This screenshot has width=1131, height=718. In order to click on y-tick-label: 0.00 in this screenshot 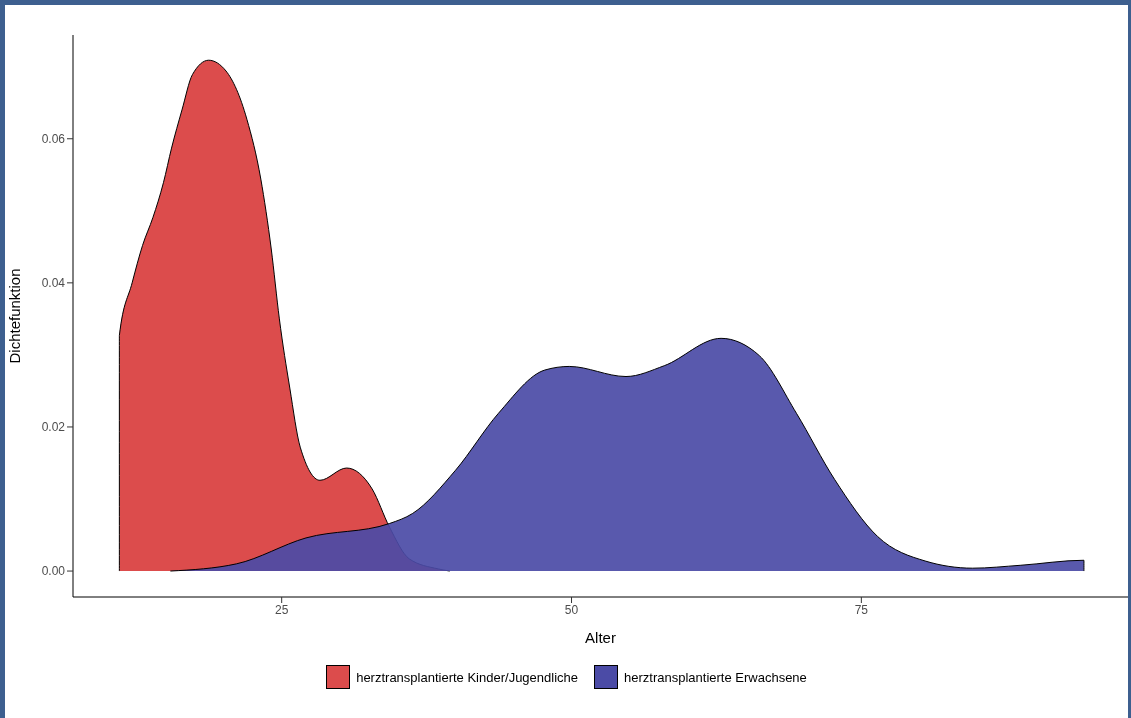, I will do `click(53, 571)`.